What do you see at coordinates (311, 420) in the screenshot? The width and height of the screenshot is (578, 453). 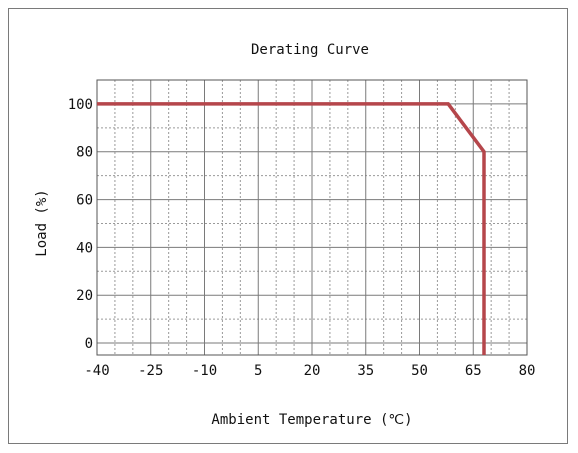 I see `x-axis-label: Ambient Temperature (℃)` at bounding box center [311, 420].